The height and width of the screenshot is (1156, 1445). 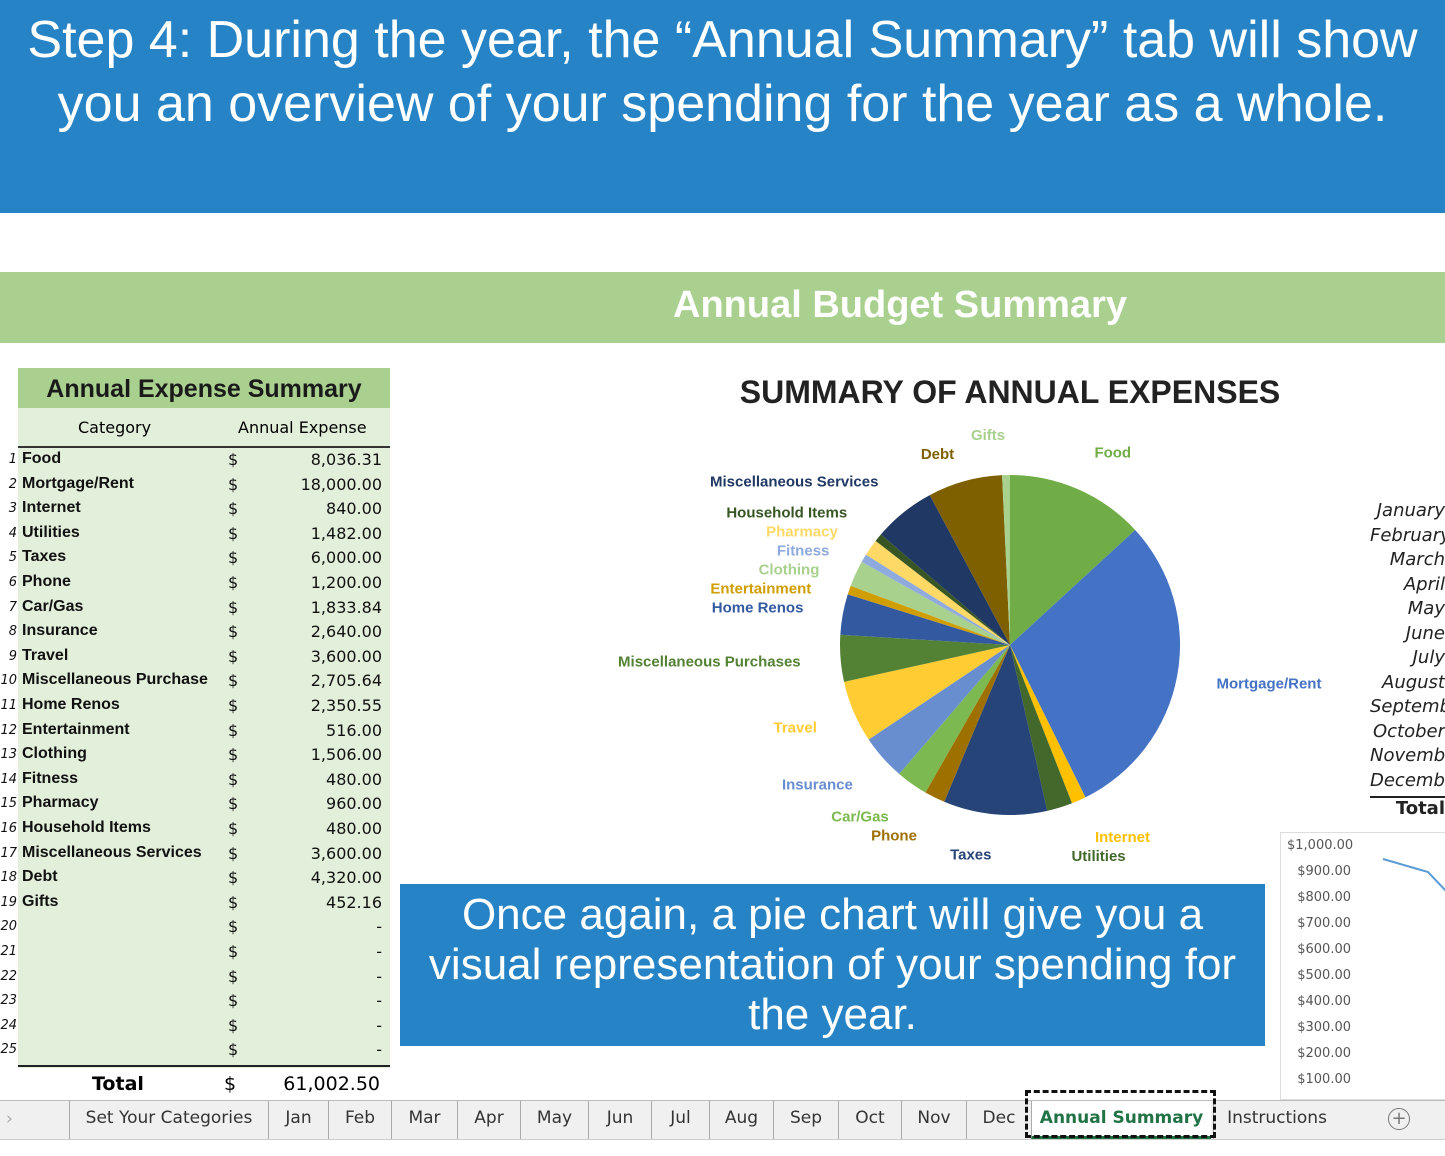 What do you see at coordinates (200, 954) in the screenshot?
I see `table-row: 21 $ -` at bounding box center [200, 954].